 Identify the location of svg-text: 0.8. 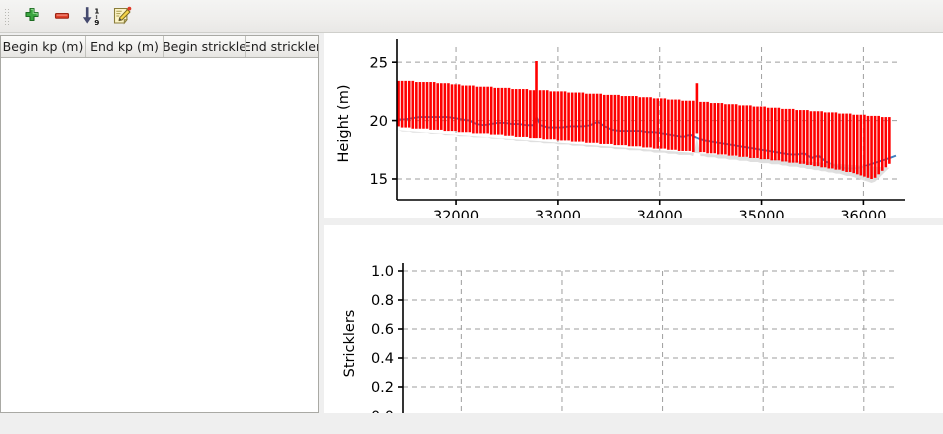
(382, 301).